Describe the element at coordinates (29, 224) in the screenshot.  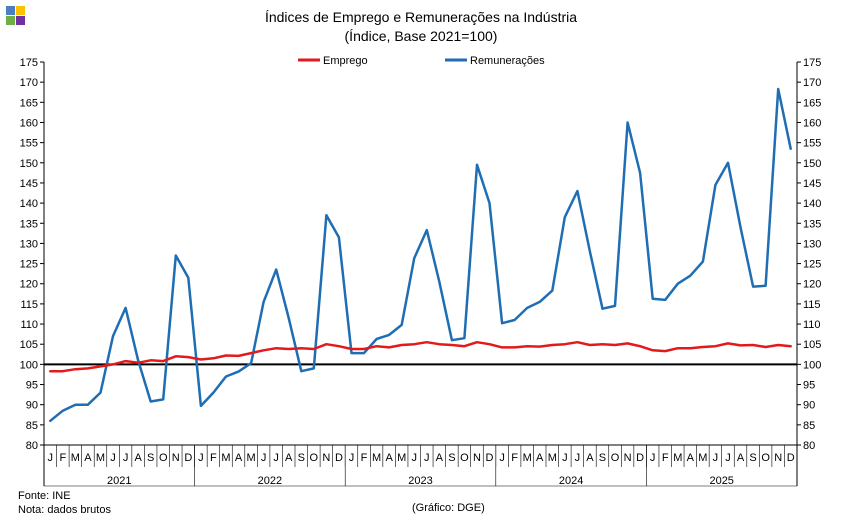
I see `y-tick-label-left: 135` at that location.